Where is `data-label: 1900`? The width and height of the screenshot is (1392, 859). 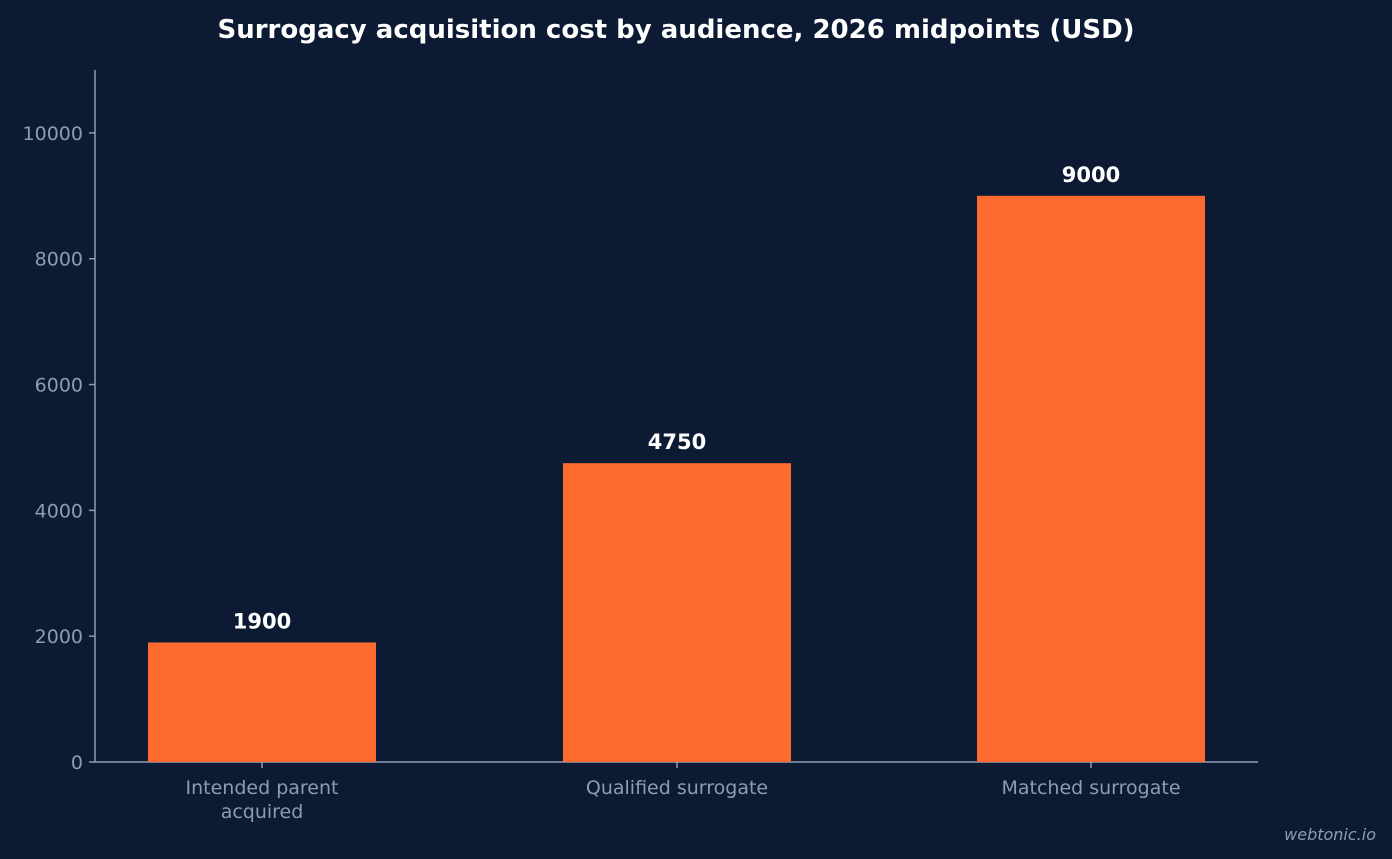
data-label: 1900 is located at coordinates (262, 621).